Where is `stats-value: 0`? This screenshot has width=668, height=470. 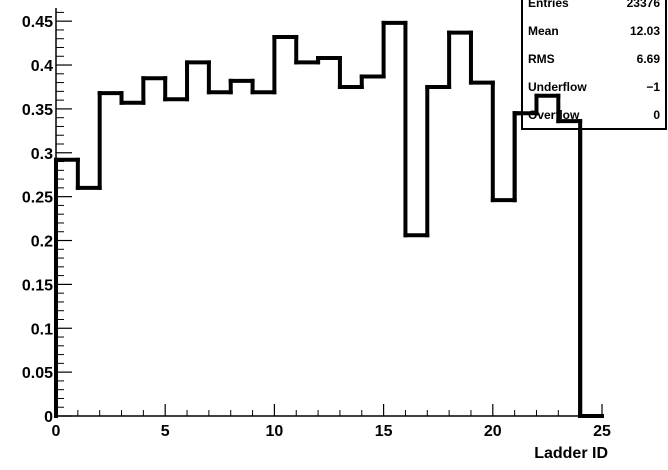 stats-value: 0 is located at coordinates (656, 115).